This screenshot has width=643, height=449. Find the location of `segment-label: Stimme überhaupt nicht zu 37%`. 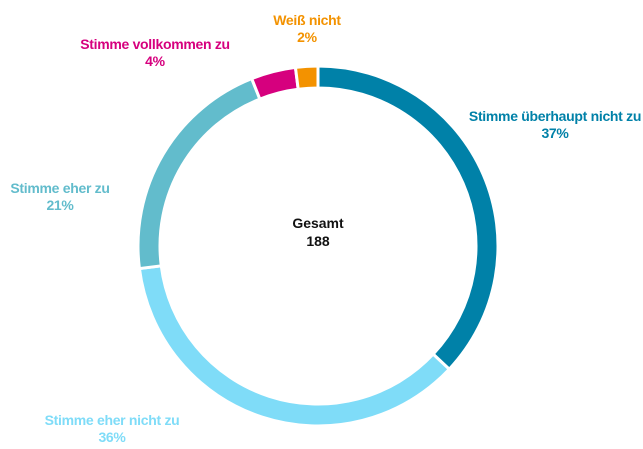

segment-label: Stimme überhaupt nicht zu 37% is located at coordinates (555, 125).